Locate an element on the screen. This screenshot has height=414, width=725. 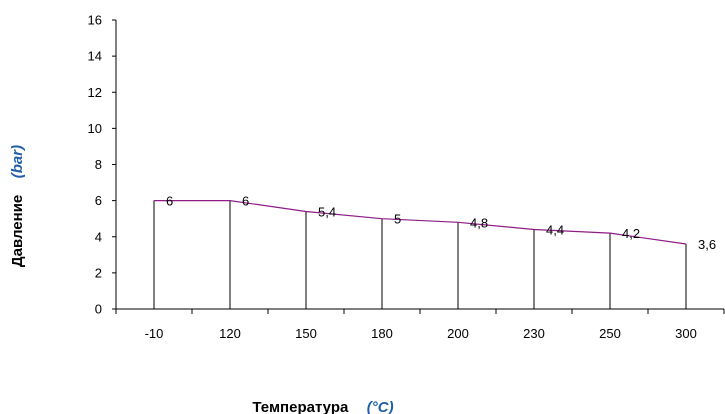
data-label: 4,4 is located at coordinates (555, 230).